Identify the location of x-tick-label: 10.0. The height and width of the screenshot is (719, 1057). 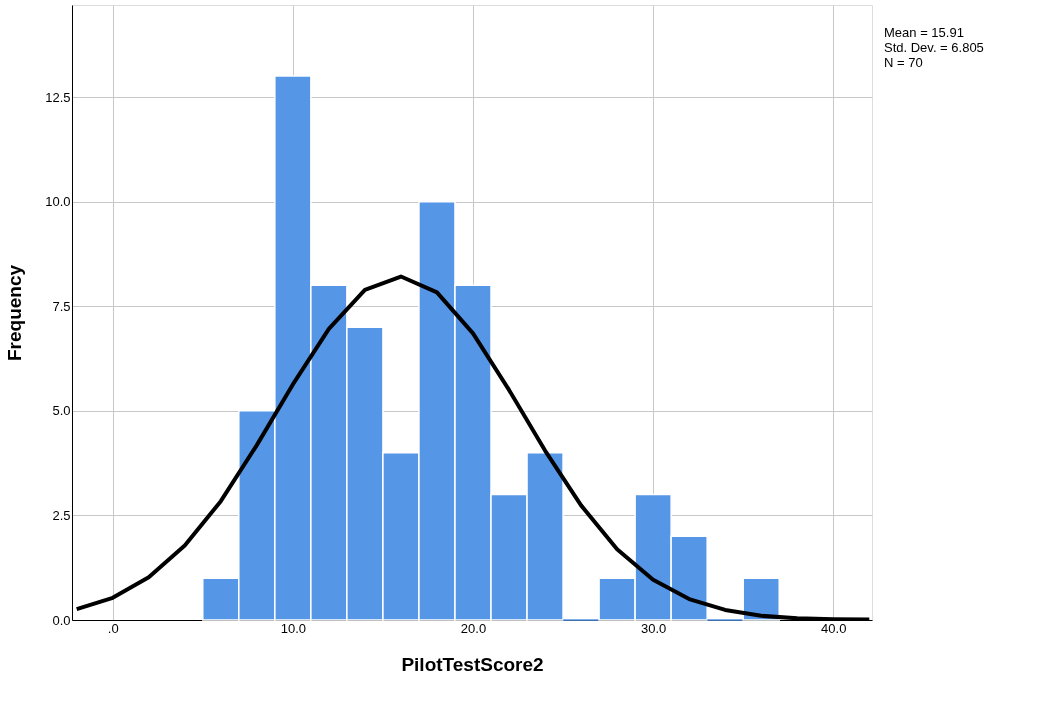
(293, 628).